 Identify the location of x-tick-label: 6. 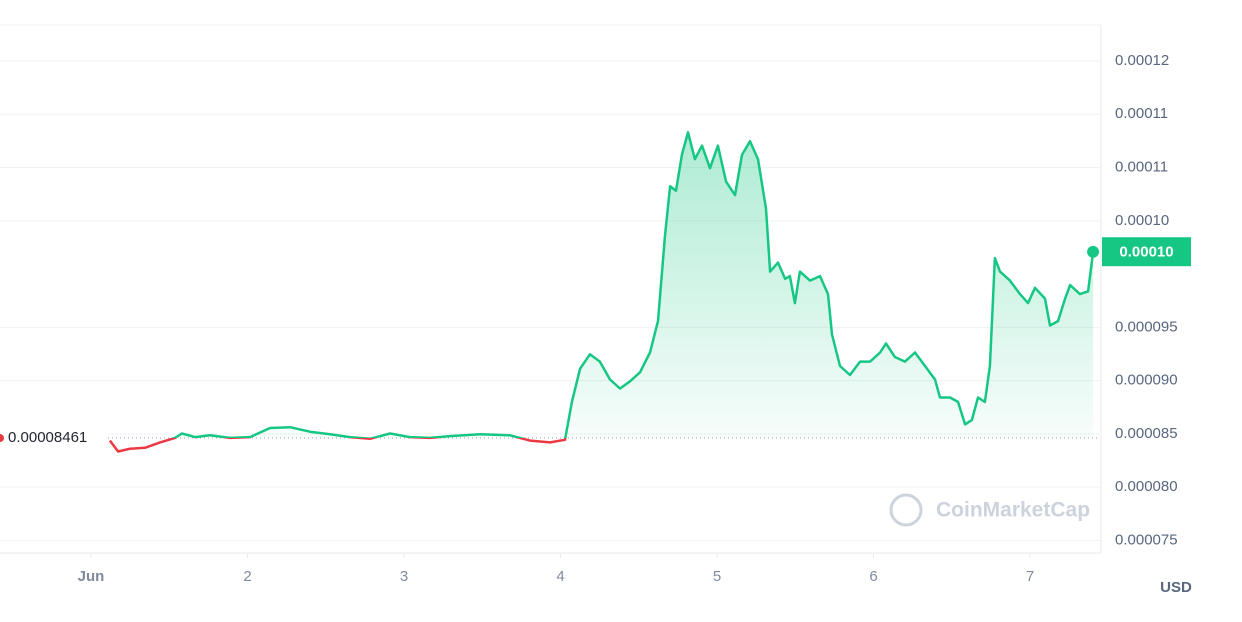
(873, 576).